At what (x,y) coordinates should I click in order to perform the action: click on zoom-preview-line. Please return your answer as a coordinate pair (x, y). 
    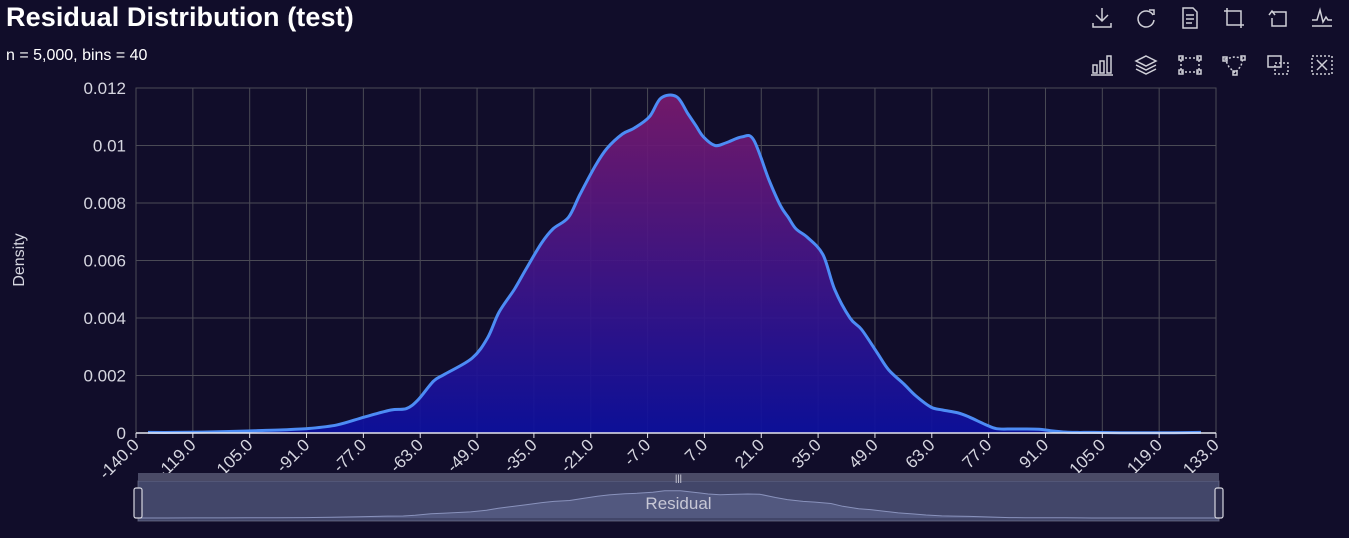
    Looking at the image, I should click on (678, 504).